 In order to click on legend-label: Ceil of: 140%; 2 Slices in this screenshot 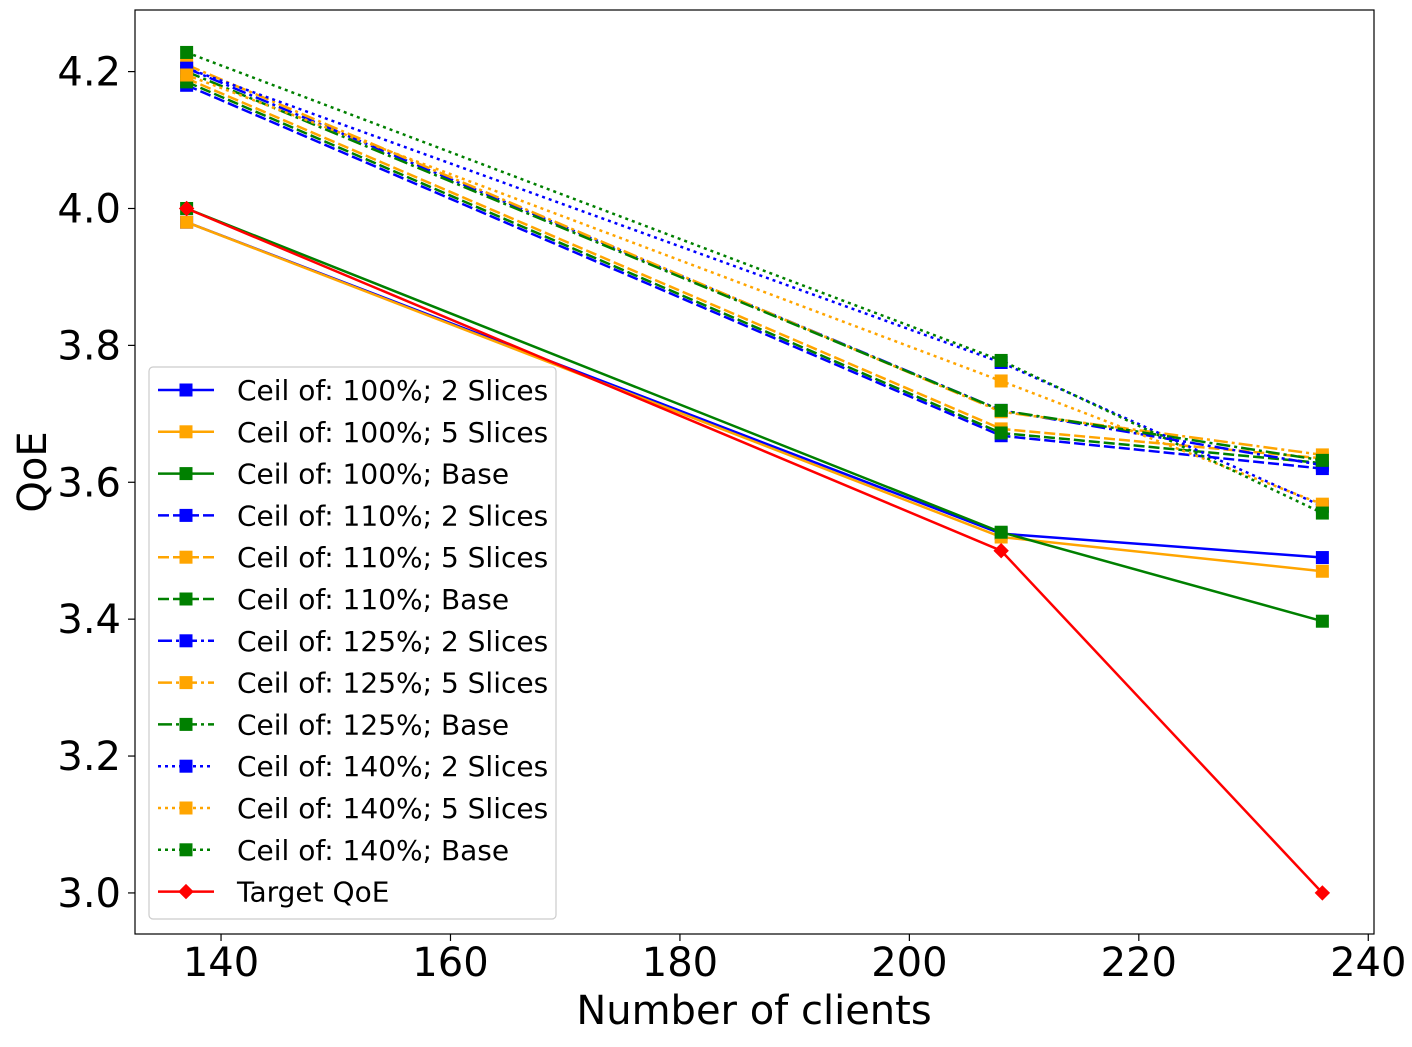, I will do `click(392, 766)`.